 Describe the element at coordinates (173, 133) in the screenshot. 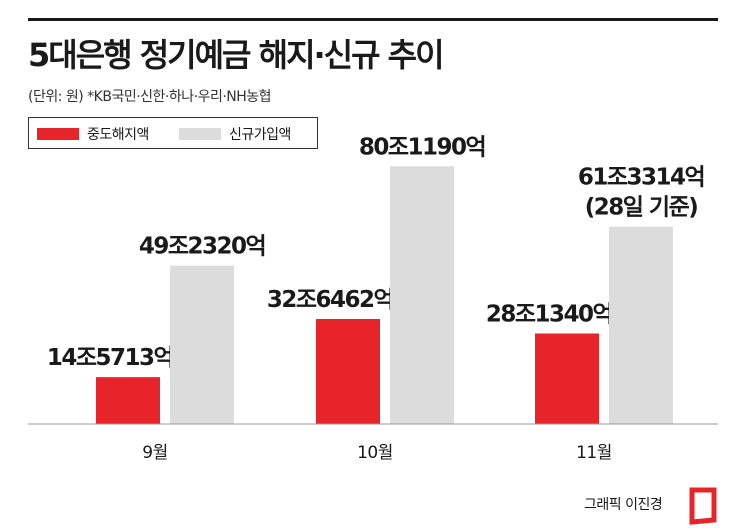

I see `legend: 중도해지액 신규가입액` at that location.